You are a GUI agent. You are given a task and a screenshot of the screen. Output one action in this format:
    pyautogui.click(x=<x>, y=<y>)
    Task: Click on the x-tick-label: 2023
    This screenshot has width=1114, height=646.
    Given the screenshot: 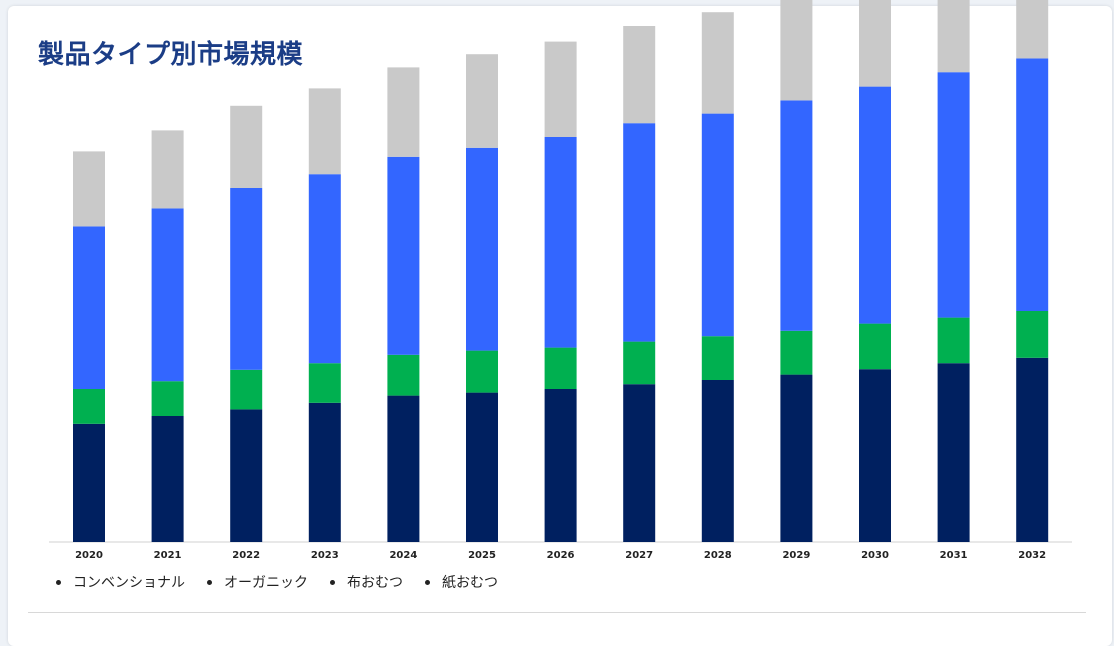 What is the action you would take?
    pyautogui.click(x=325, y=555)
    